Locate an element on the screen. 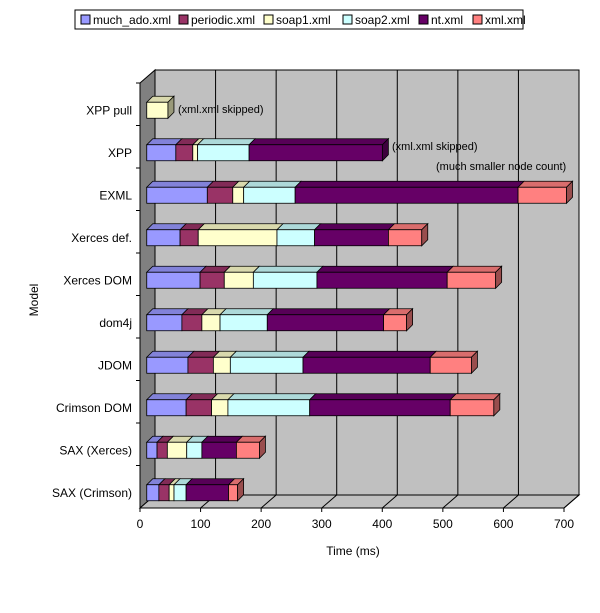 Image resolution: width=600 pixels, height=613 pixels. bar-segment-exml-xml-xml is located at coordinates (545, 192).